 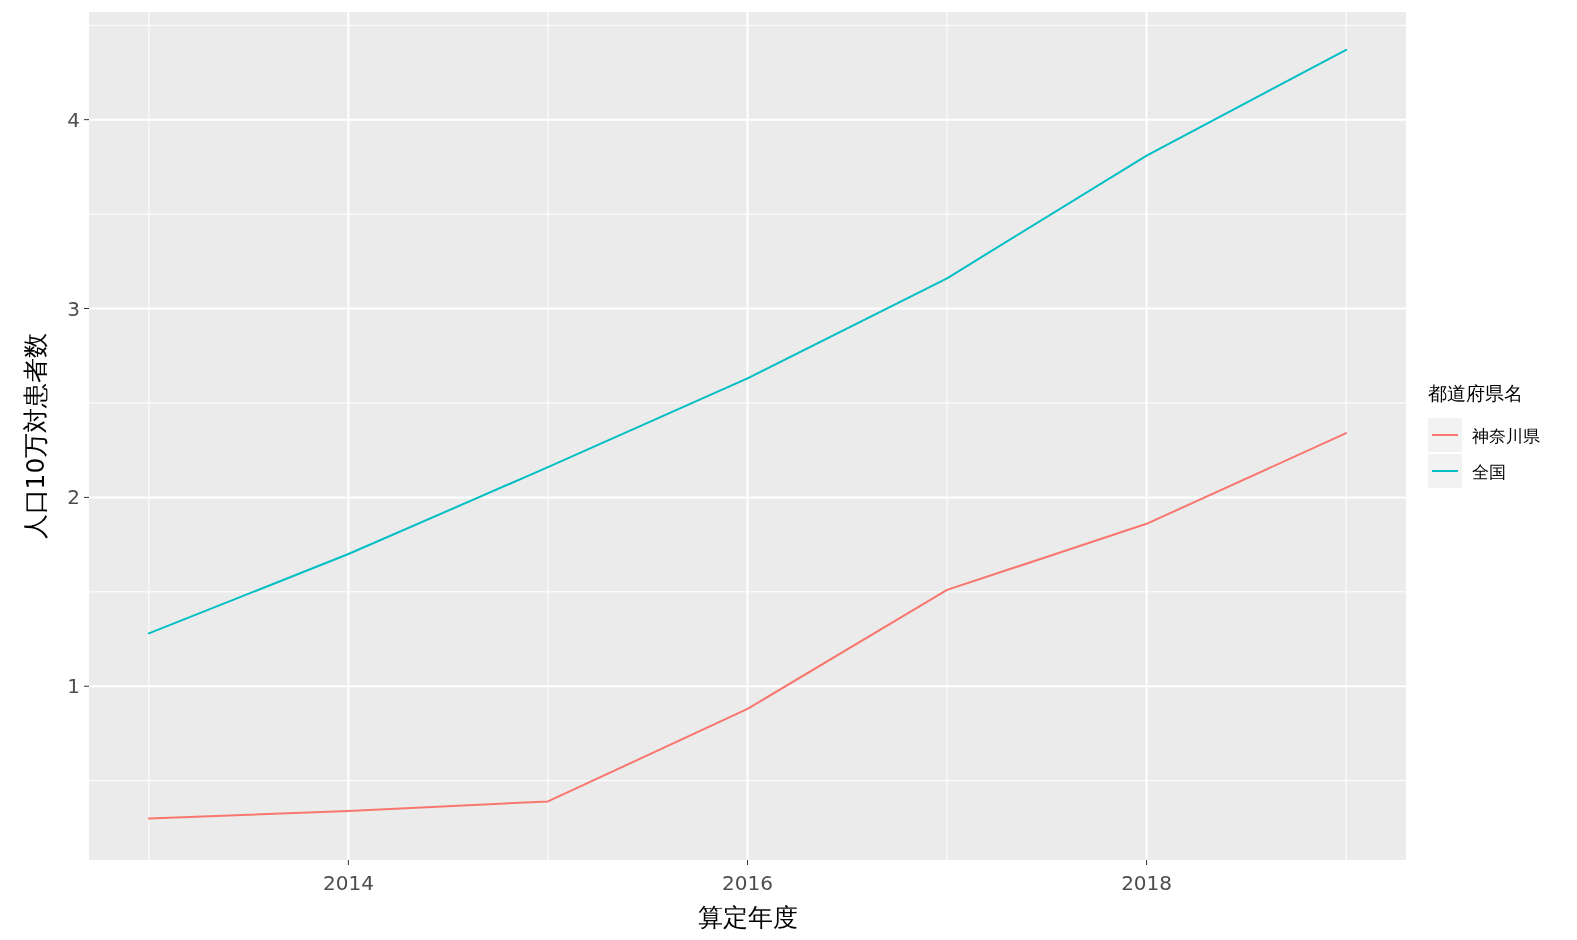 What do you see at coordinates (1506, 436) in the screenshot?
I see `legend-label: 神奈川県` at bounding box center [1506, 436].